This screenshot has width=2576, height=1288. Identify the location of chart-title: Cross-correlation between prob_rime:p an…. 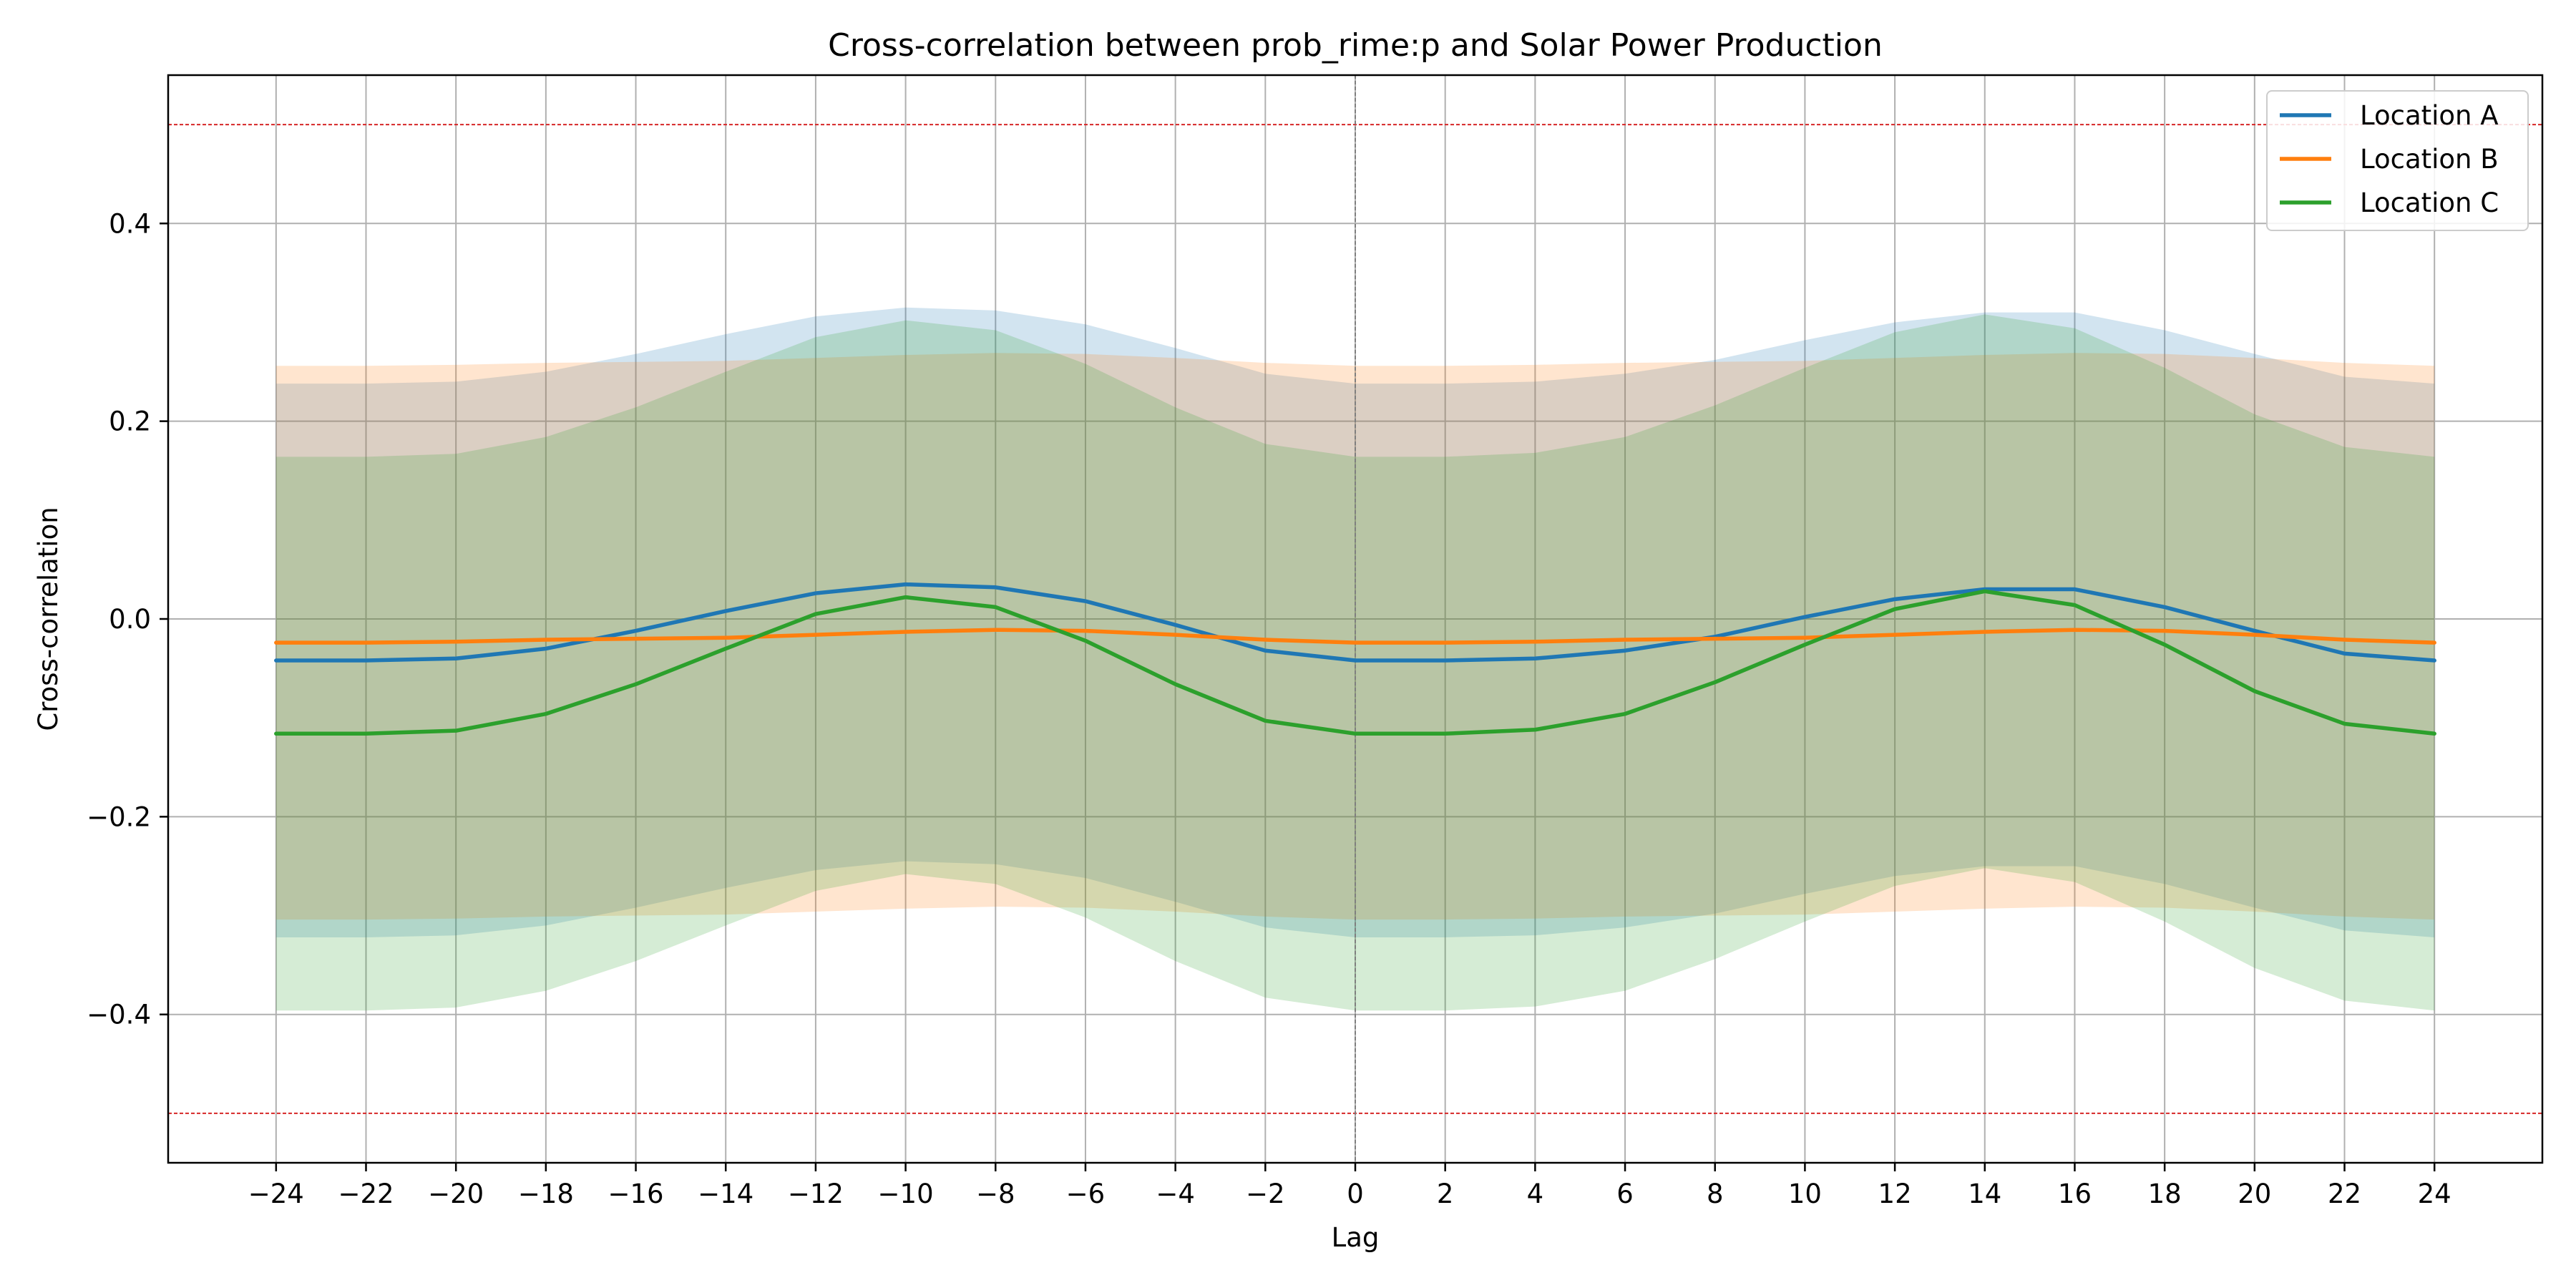
(1355, 45).